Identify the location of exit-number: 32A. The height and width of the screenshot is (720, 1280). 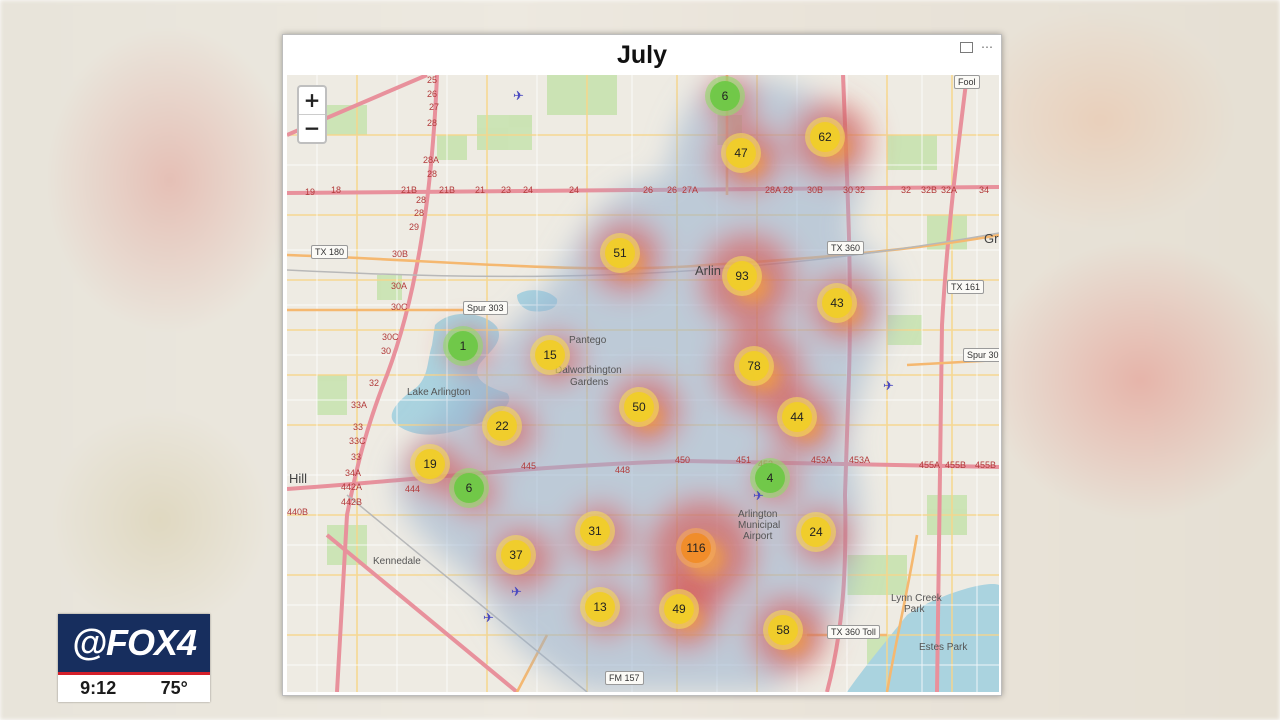
(949, 190).